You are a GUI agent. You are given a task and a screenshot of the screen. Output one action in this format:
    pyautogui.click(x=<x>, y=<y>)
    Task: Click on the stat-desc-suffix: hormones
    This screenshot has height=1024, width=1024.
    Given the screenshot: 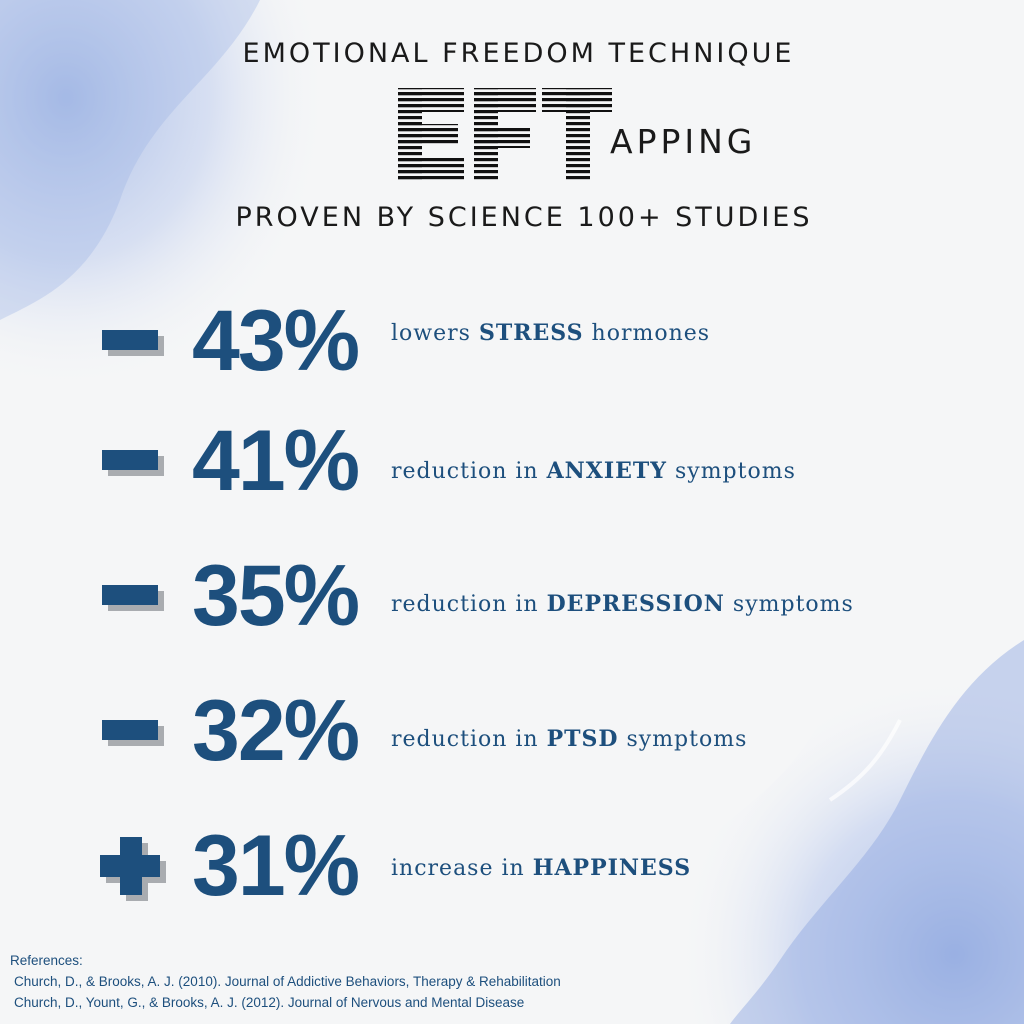 What is the action you would take?
    pyautogui.click(x=647, y=333)
    